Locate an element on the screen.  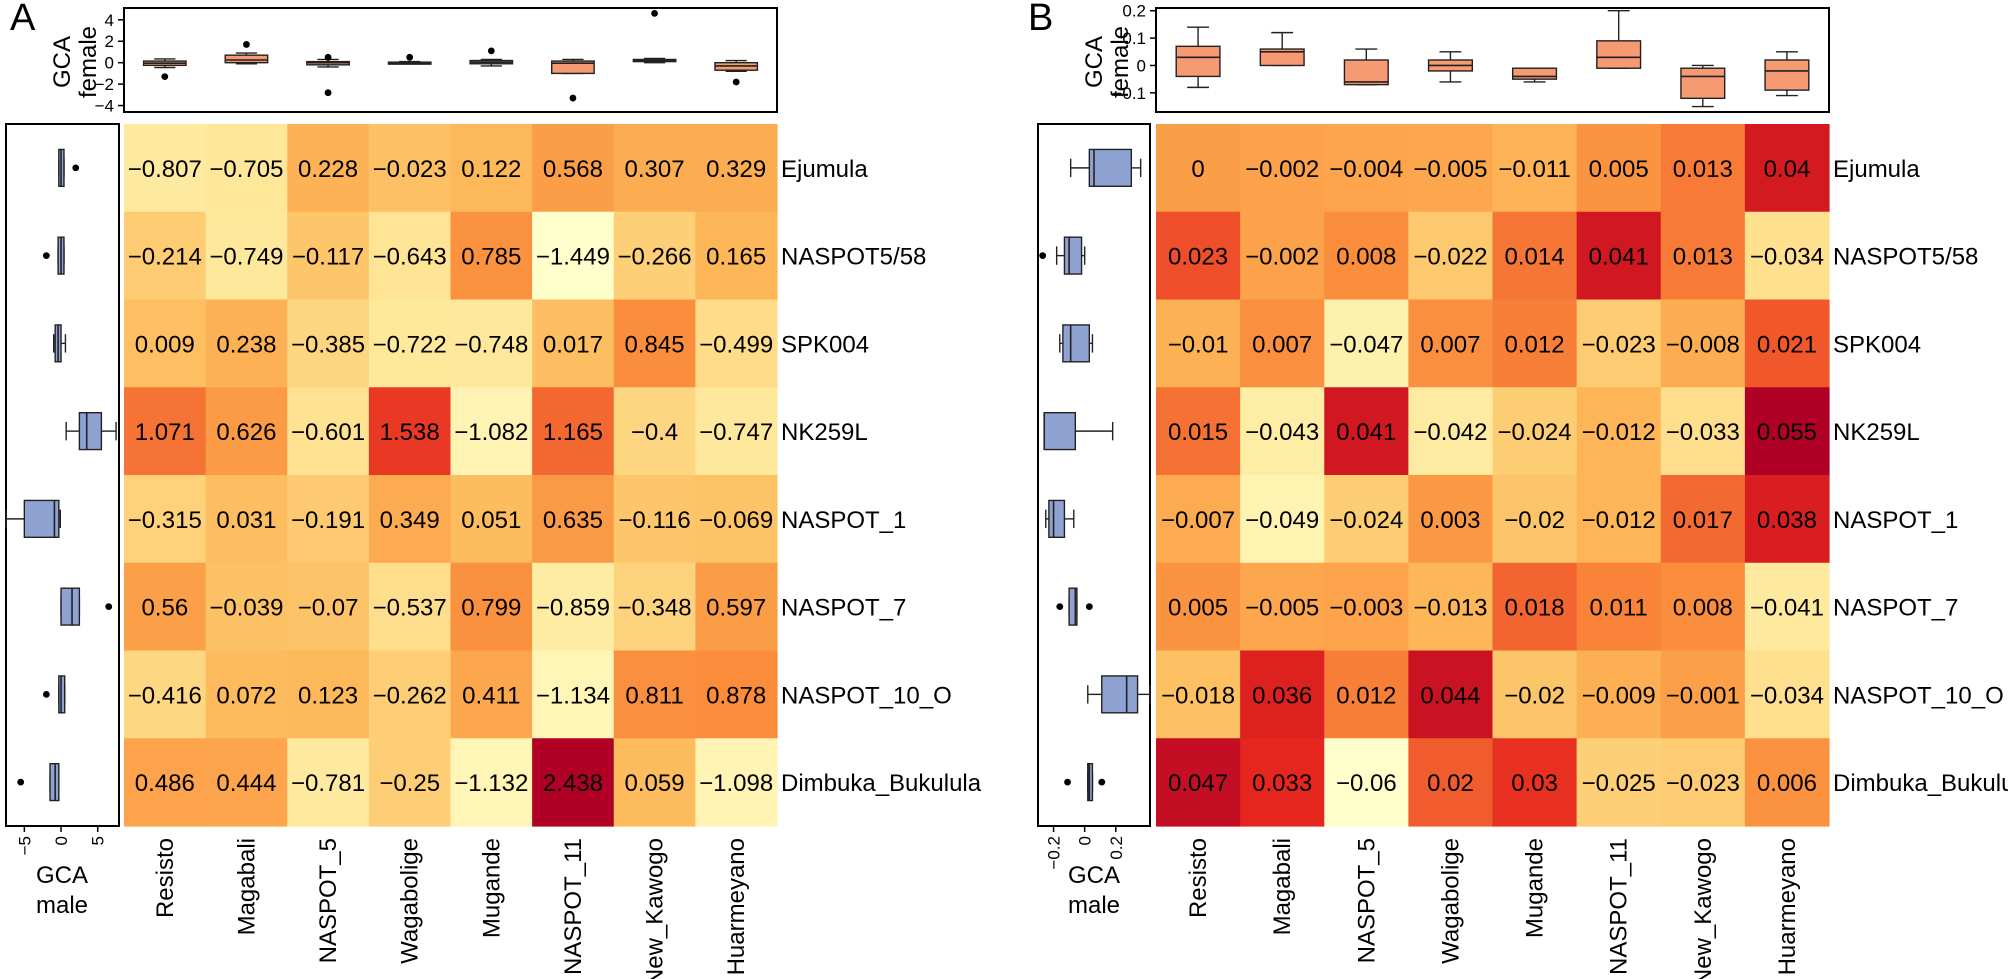
cell-value-label: −0.012 is located at coordinates (1619, 432).